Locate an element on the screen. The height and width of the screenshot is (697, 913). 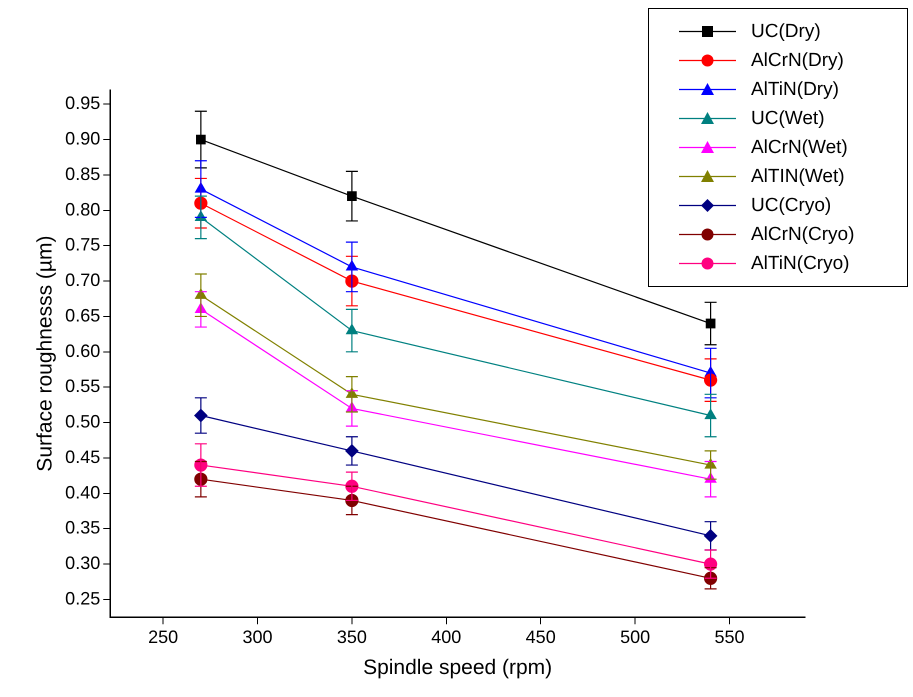
y-tick-label: 0.35 is located at coordinates (82, 528).